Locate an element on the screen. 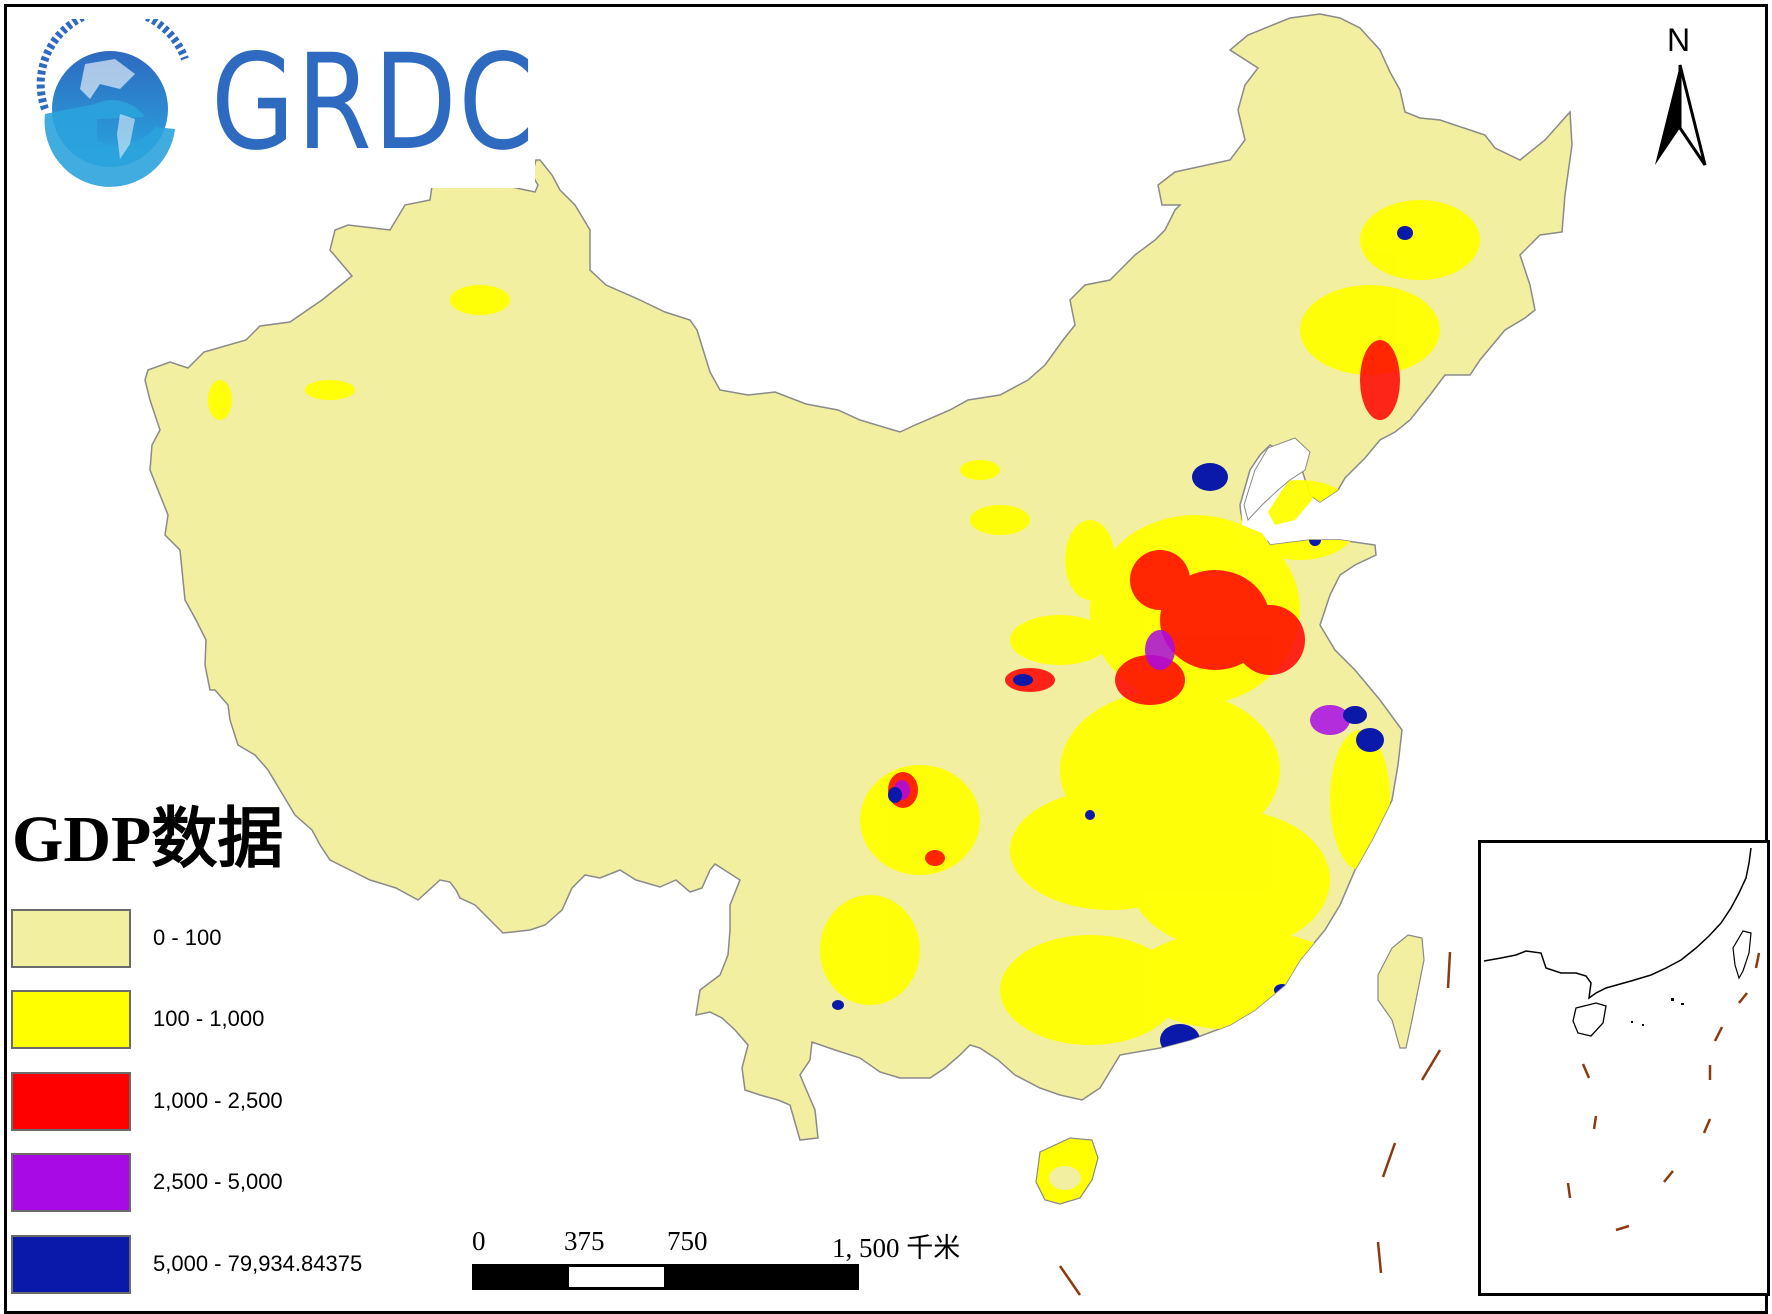 Image resolution: width=1772 pixels, height=1314 pixels. globe-icon is located at coordinates (112, 103).